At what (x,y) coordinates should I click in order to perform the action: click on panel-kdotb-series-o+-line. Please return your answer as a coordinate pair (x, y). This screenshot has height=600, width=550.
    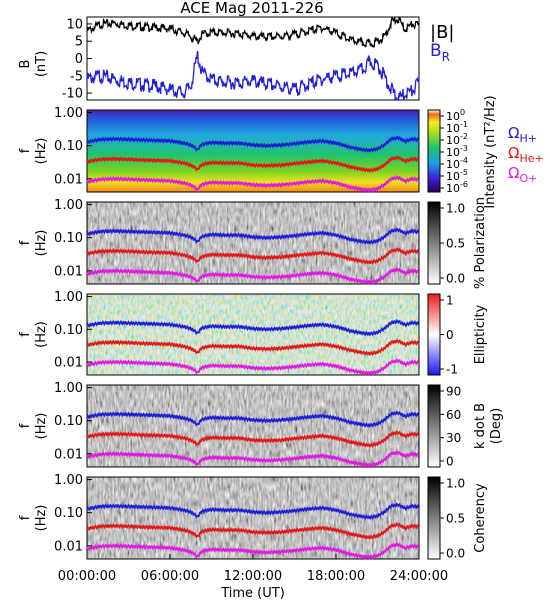
    Looking at the image, I should click on (253, 458).